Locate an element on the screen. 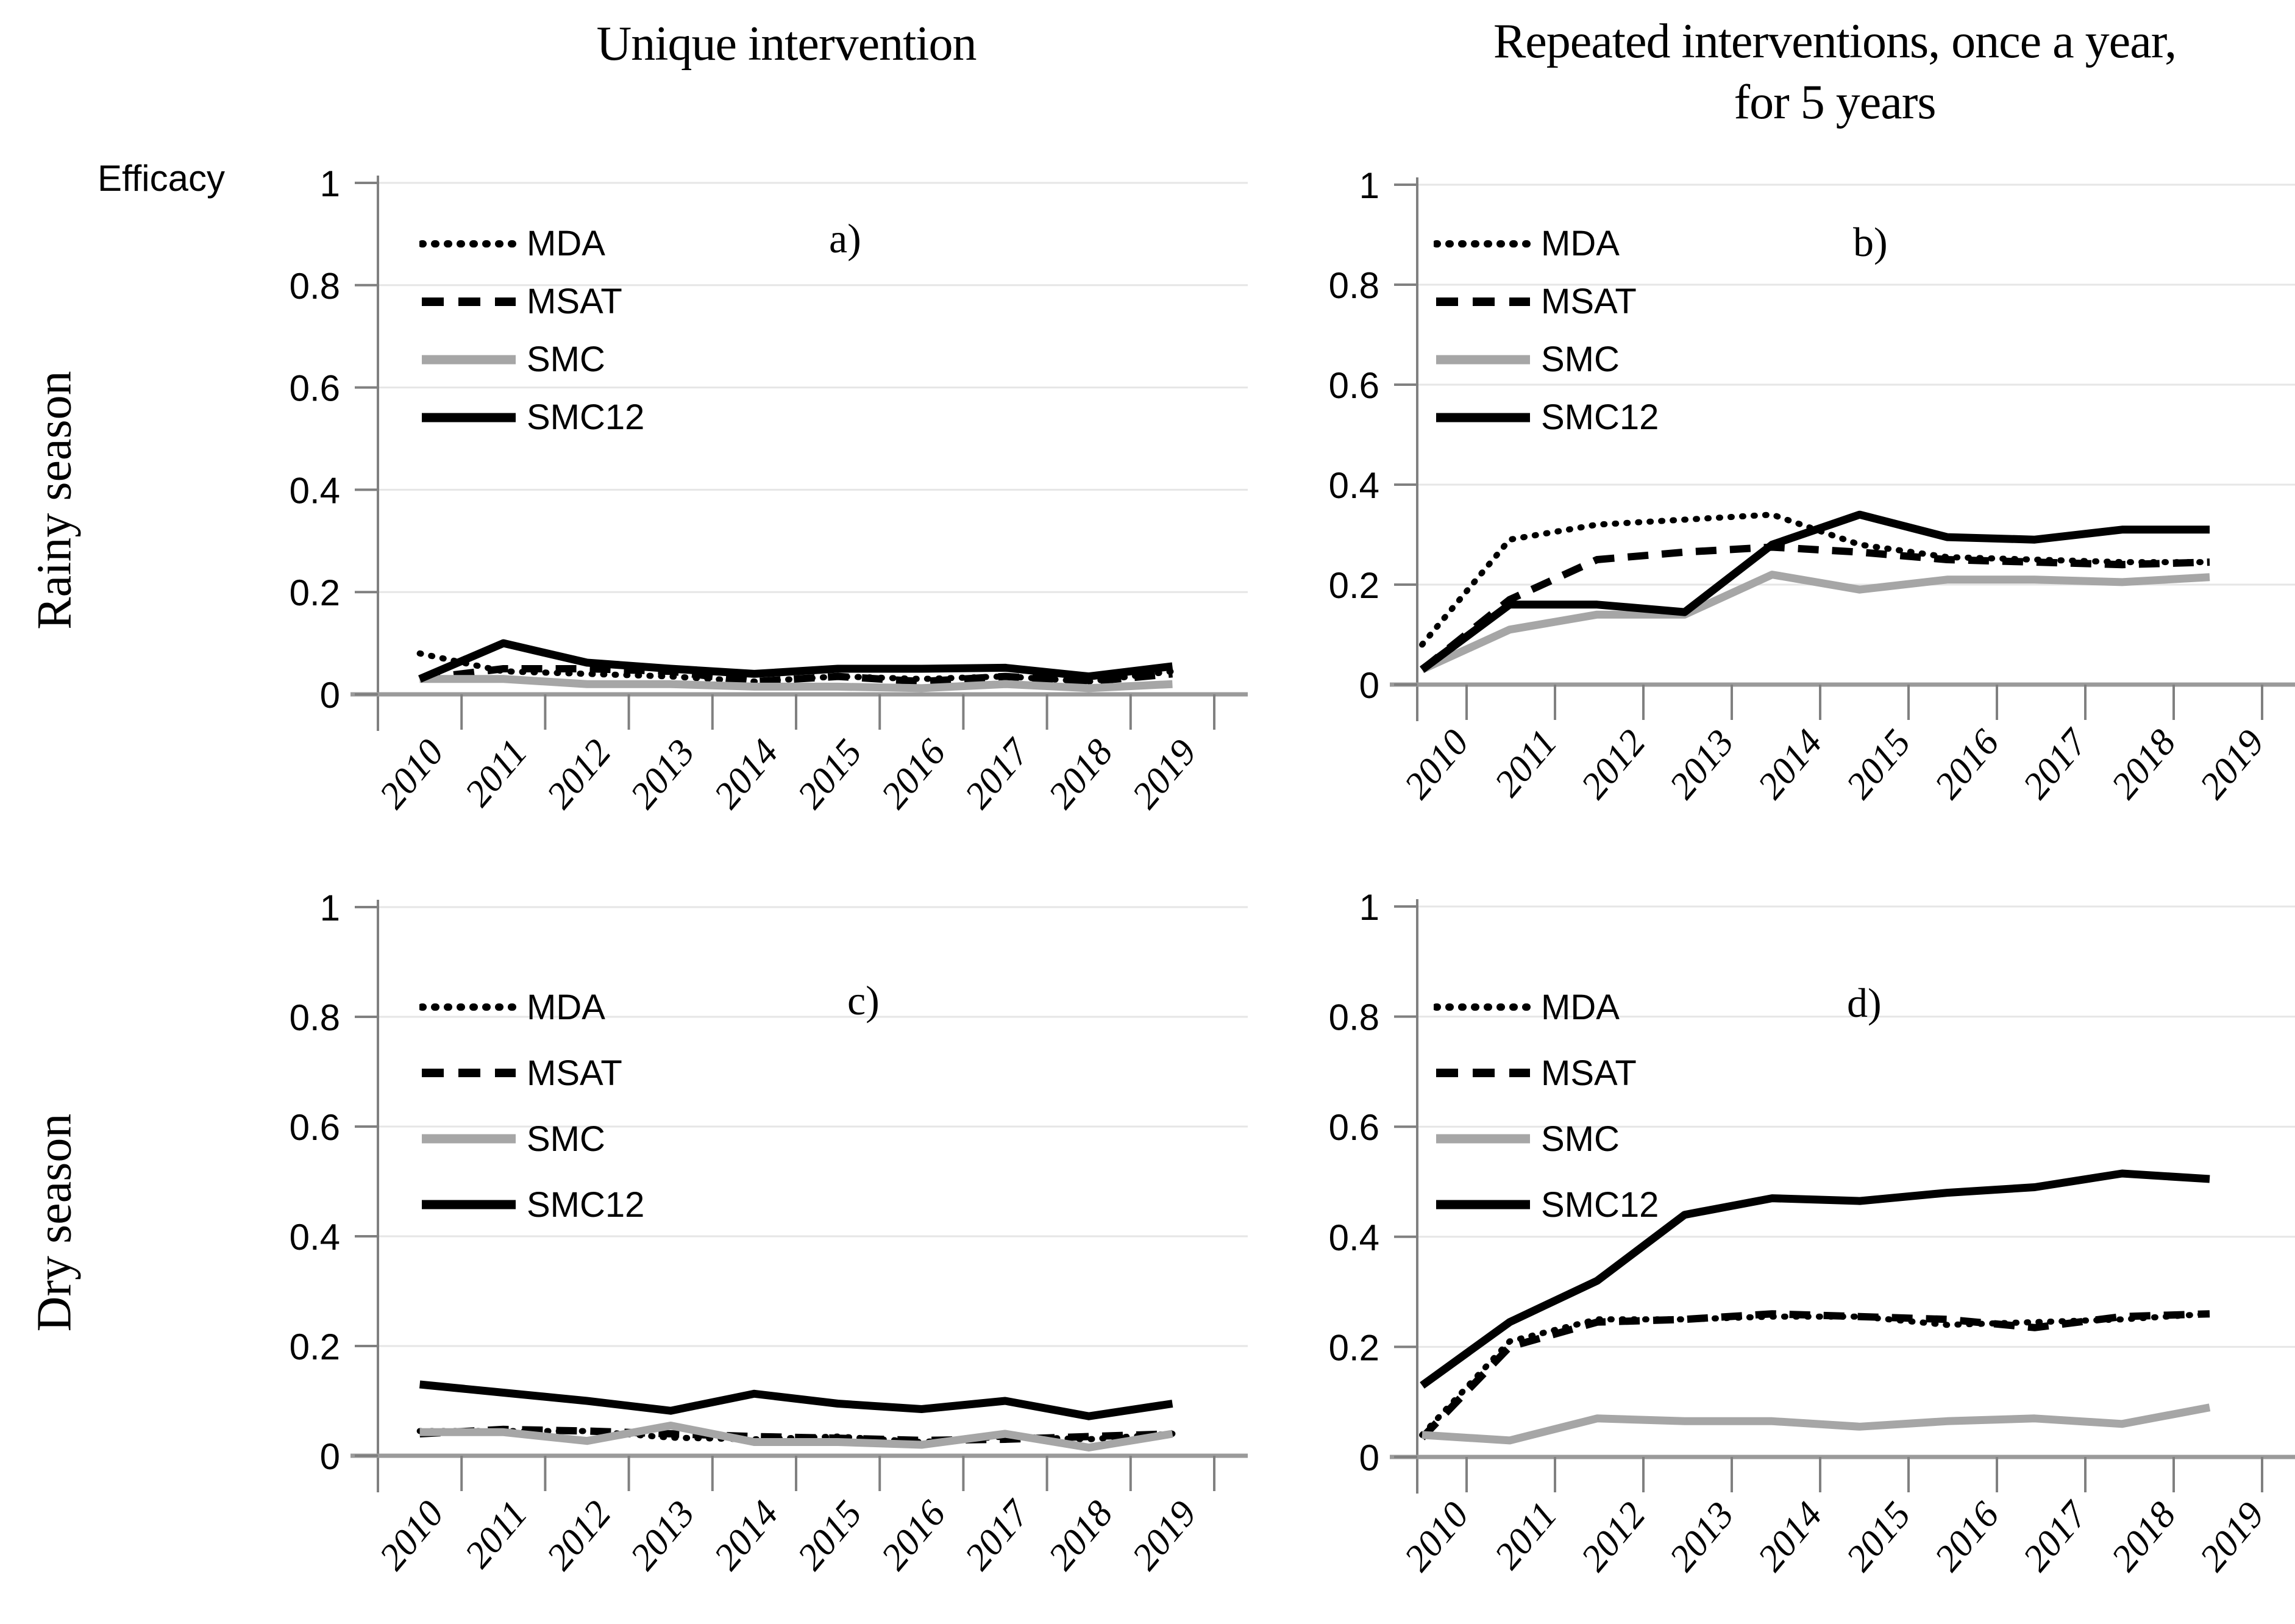  panel-a-ytick-label-0.2: 0.2 is located at coordinates (315, 593).